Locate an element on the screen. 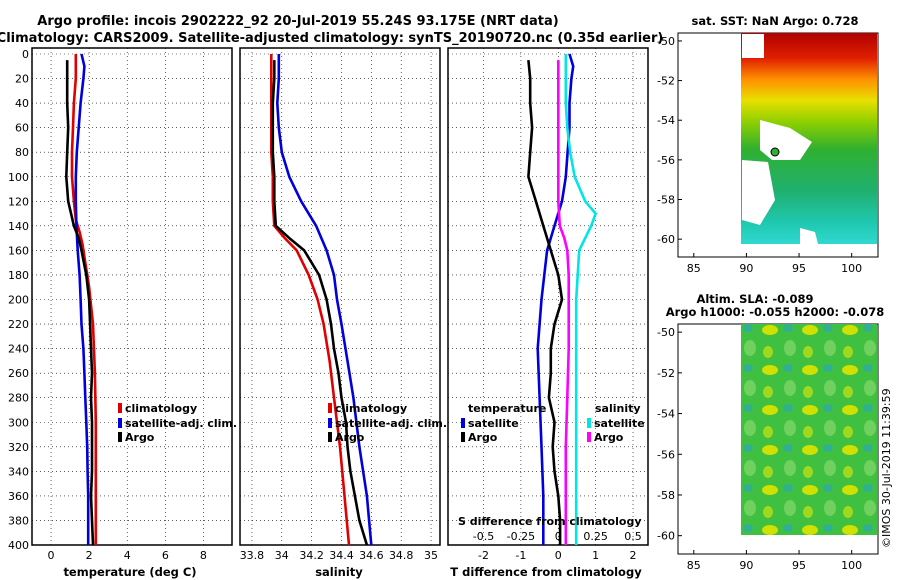 This screenshot has height=580, width=900. depth-tick-label: 260 is located at coordinates (18, 373).